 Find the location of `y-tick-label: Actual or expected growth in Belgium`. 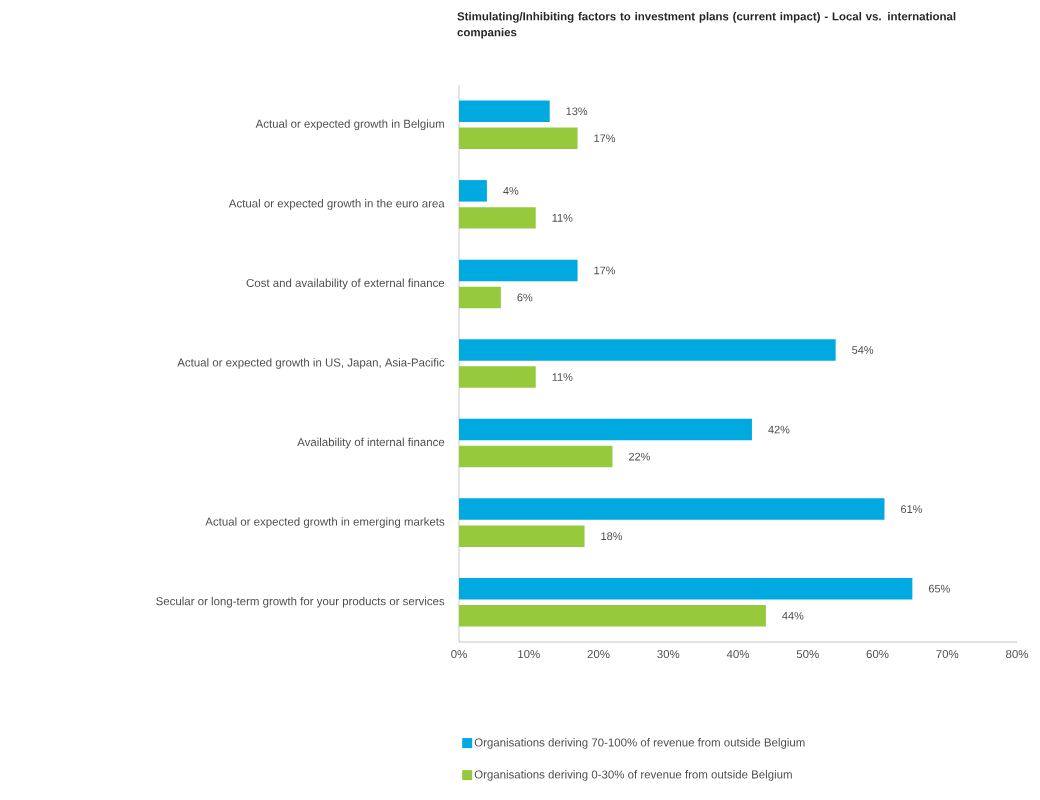

y-tick-label: Actual or expected growth in Belgium is located at coordinates (349, 125).